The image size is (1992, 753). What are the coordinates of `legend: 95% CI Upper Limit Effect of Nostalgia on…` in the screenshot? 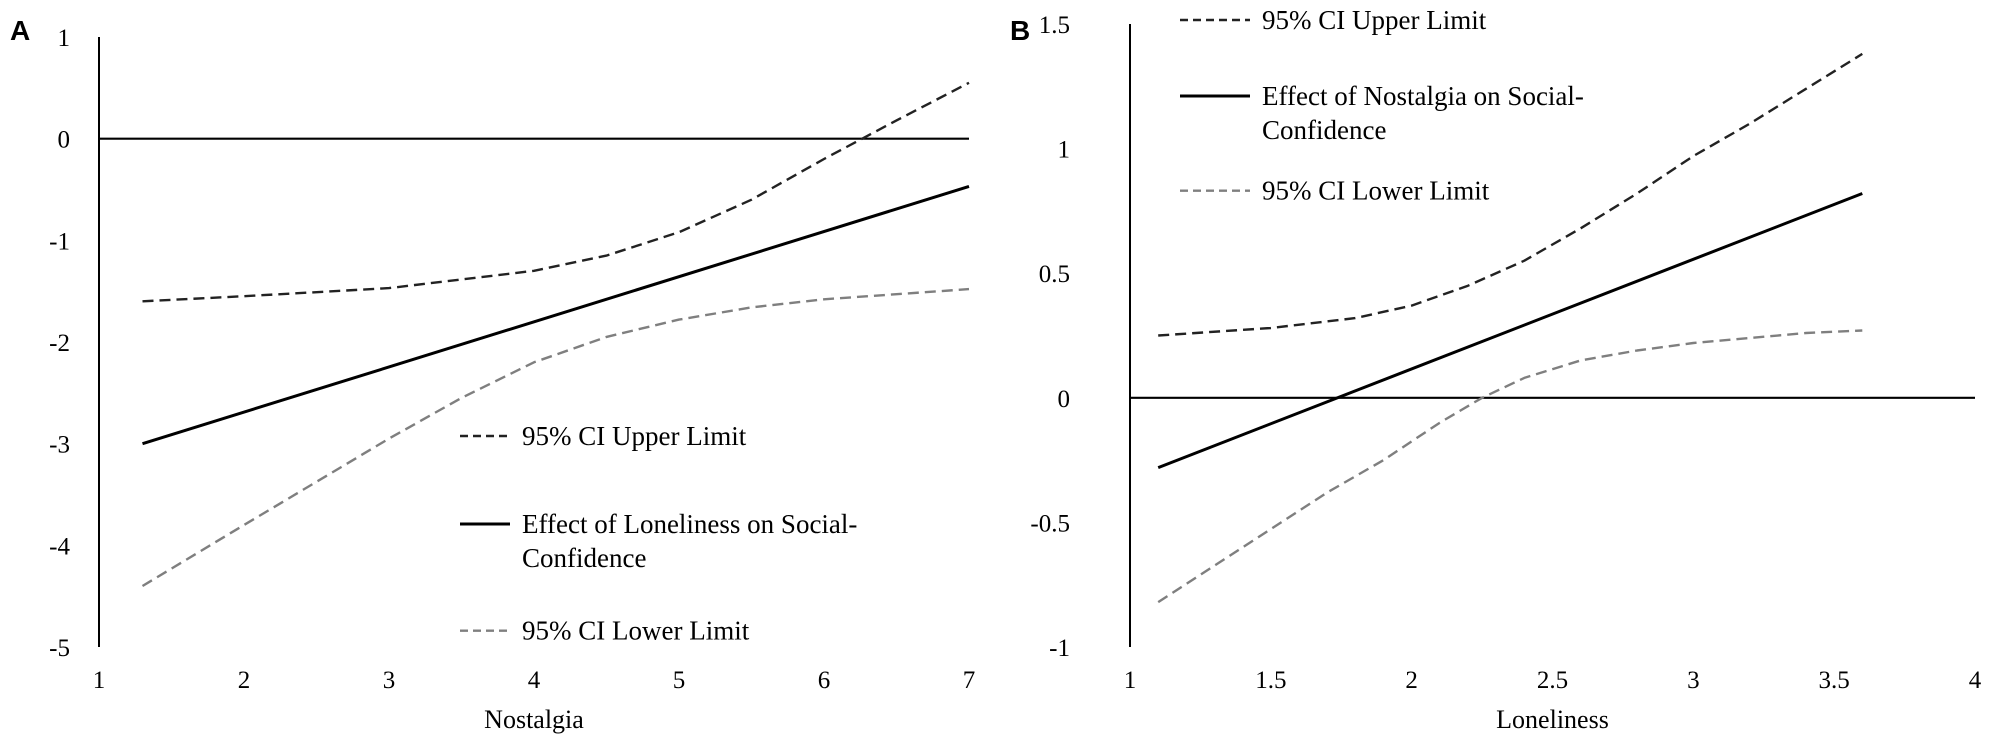 It's located at (1382, 105).